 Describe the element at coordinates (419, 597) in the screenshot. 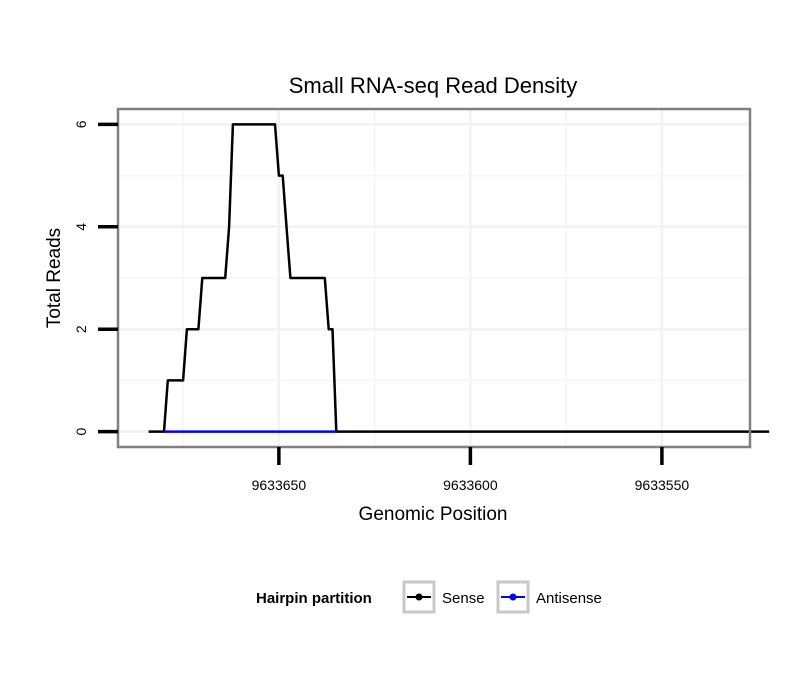

I see `legend-point-sense` at that location.